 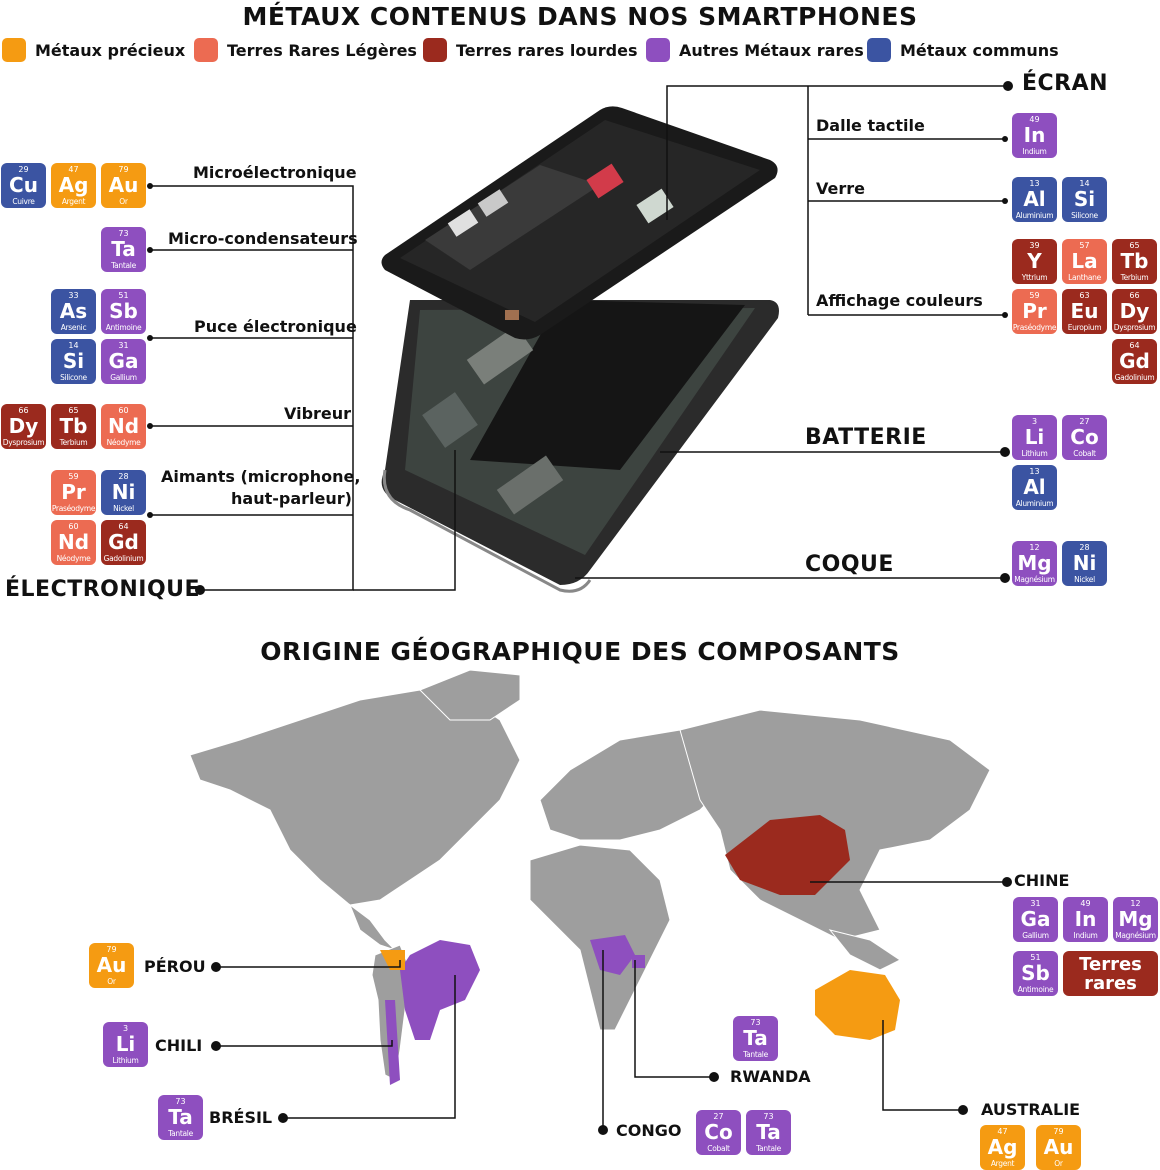 What do you see at coordinates (580, 651) in the screenshot?
I see `map-title: ORIGINE GÉOGRAPHIQUE DES COMPOSANTS` at bounding box center [580, 651].